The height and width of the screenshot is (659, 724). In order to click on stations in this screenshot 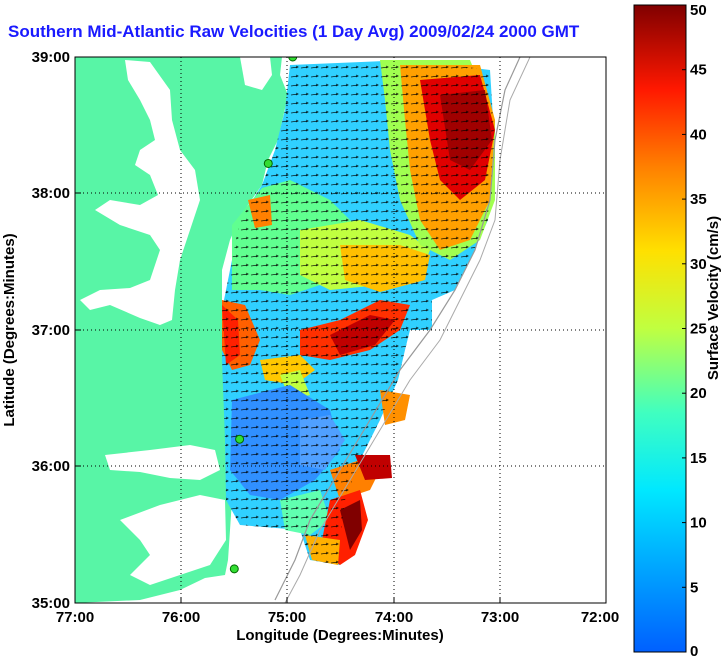, I will do `click(263, 315)`.